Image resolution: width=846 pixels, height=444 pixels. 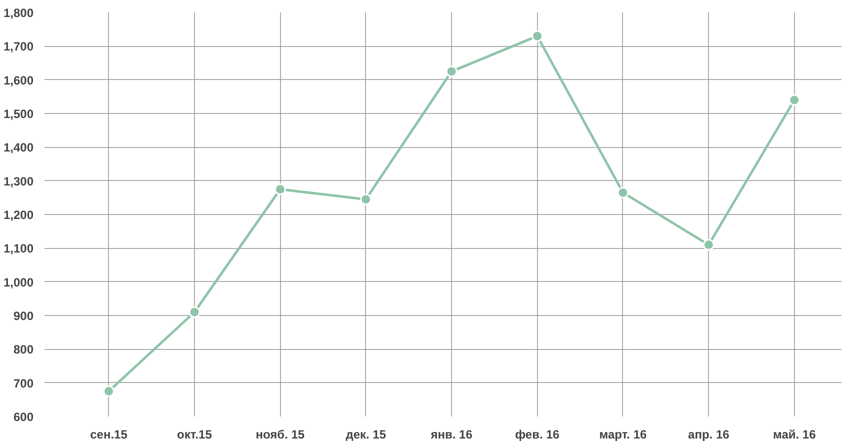 What do you see at coordinates (23, 383) in the screenshot?
I see `y-tick-label: 700` at bounding box center [23, 383].